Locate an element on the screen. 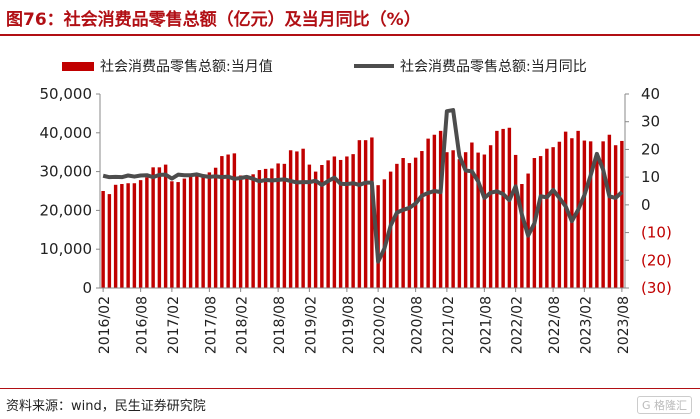  legend-swatch-bar is located at coordinates (78, 66).